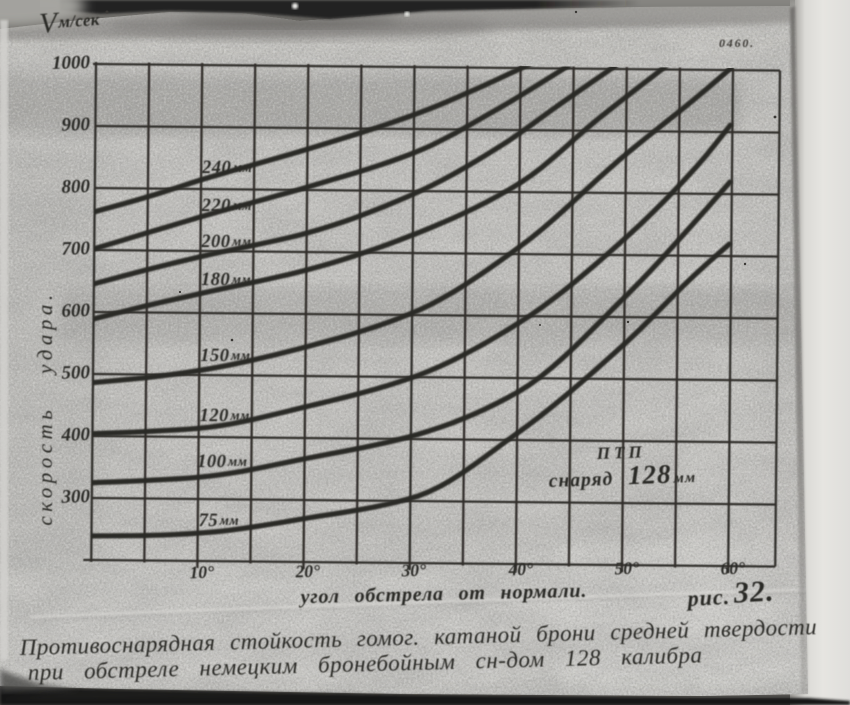  Describe the element at coordinates (76, 187) in the screenshot. I see `svg-text: 800` at that location.